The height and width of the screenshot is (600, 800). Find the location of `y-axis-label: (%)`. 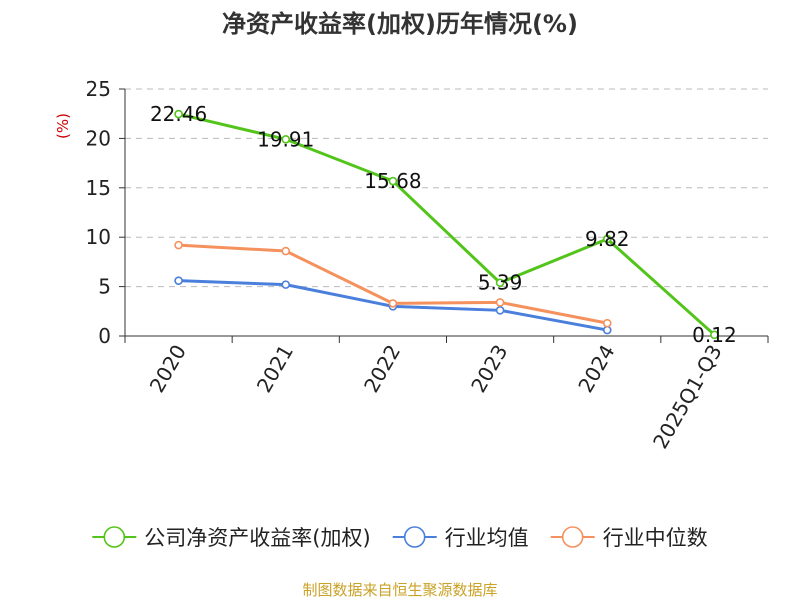

y-axis-label: (%) is located at coordinates (63, 126).